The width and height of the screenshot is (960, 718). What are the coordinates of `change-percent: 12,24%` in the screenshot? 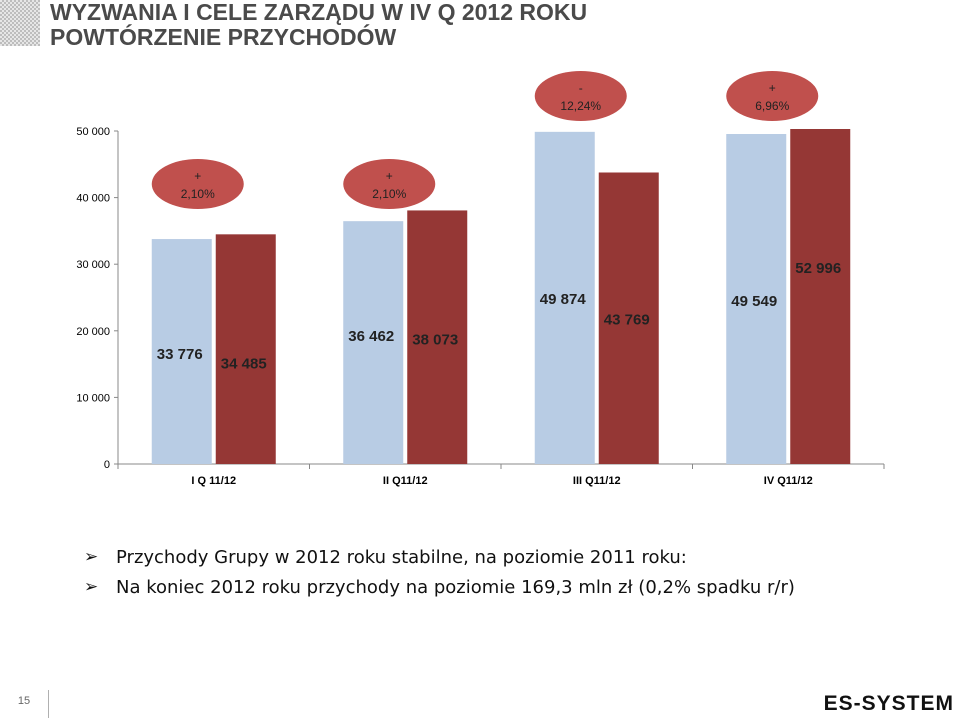 It's located at (580, 106).